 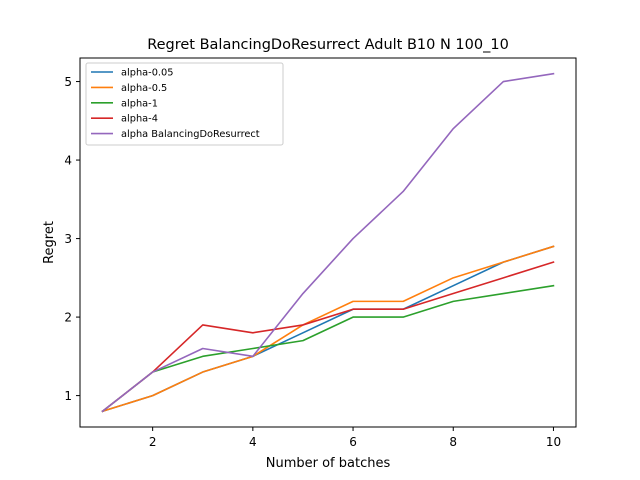 What do you see at coordinates (68, 161) in the screenshot?
I see `y-tick-label: 4` at bounding box center [68, 161].